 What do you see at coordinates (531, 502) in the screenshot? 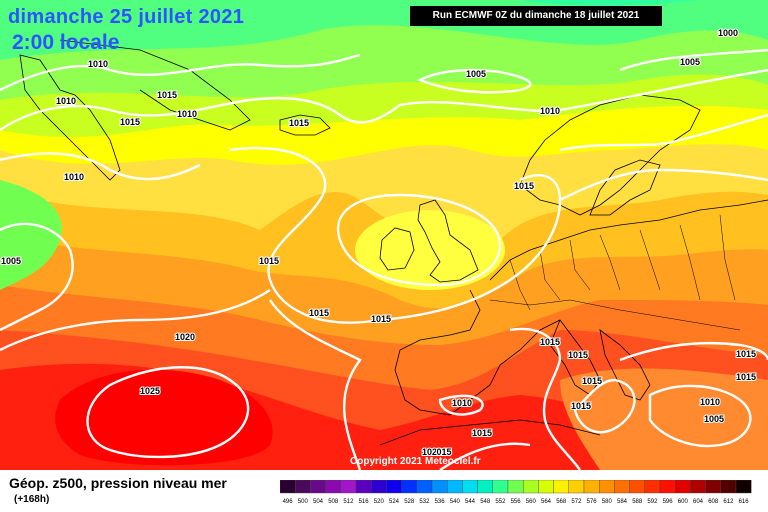
I see `scale-label: 560` at bounding box center [531, 502].